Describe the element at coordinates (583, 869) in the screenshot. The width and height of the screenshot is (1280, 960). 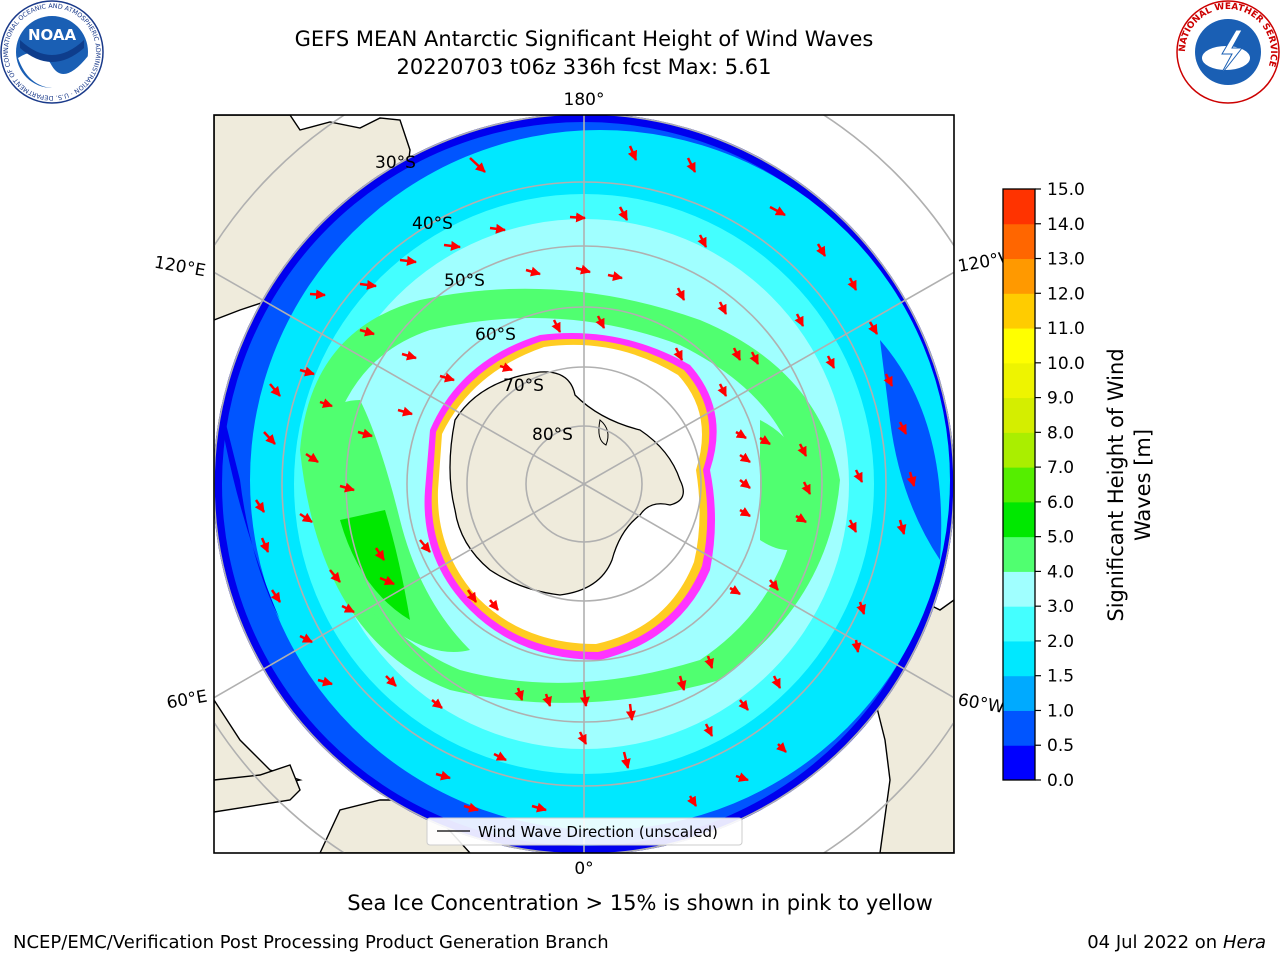
I see `lon-label-0: 0°` at that location.